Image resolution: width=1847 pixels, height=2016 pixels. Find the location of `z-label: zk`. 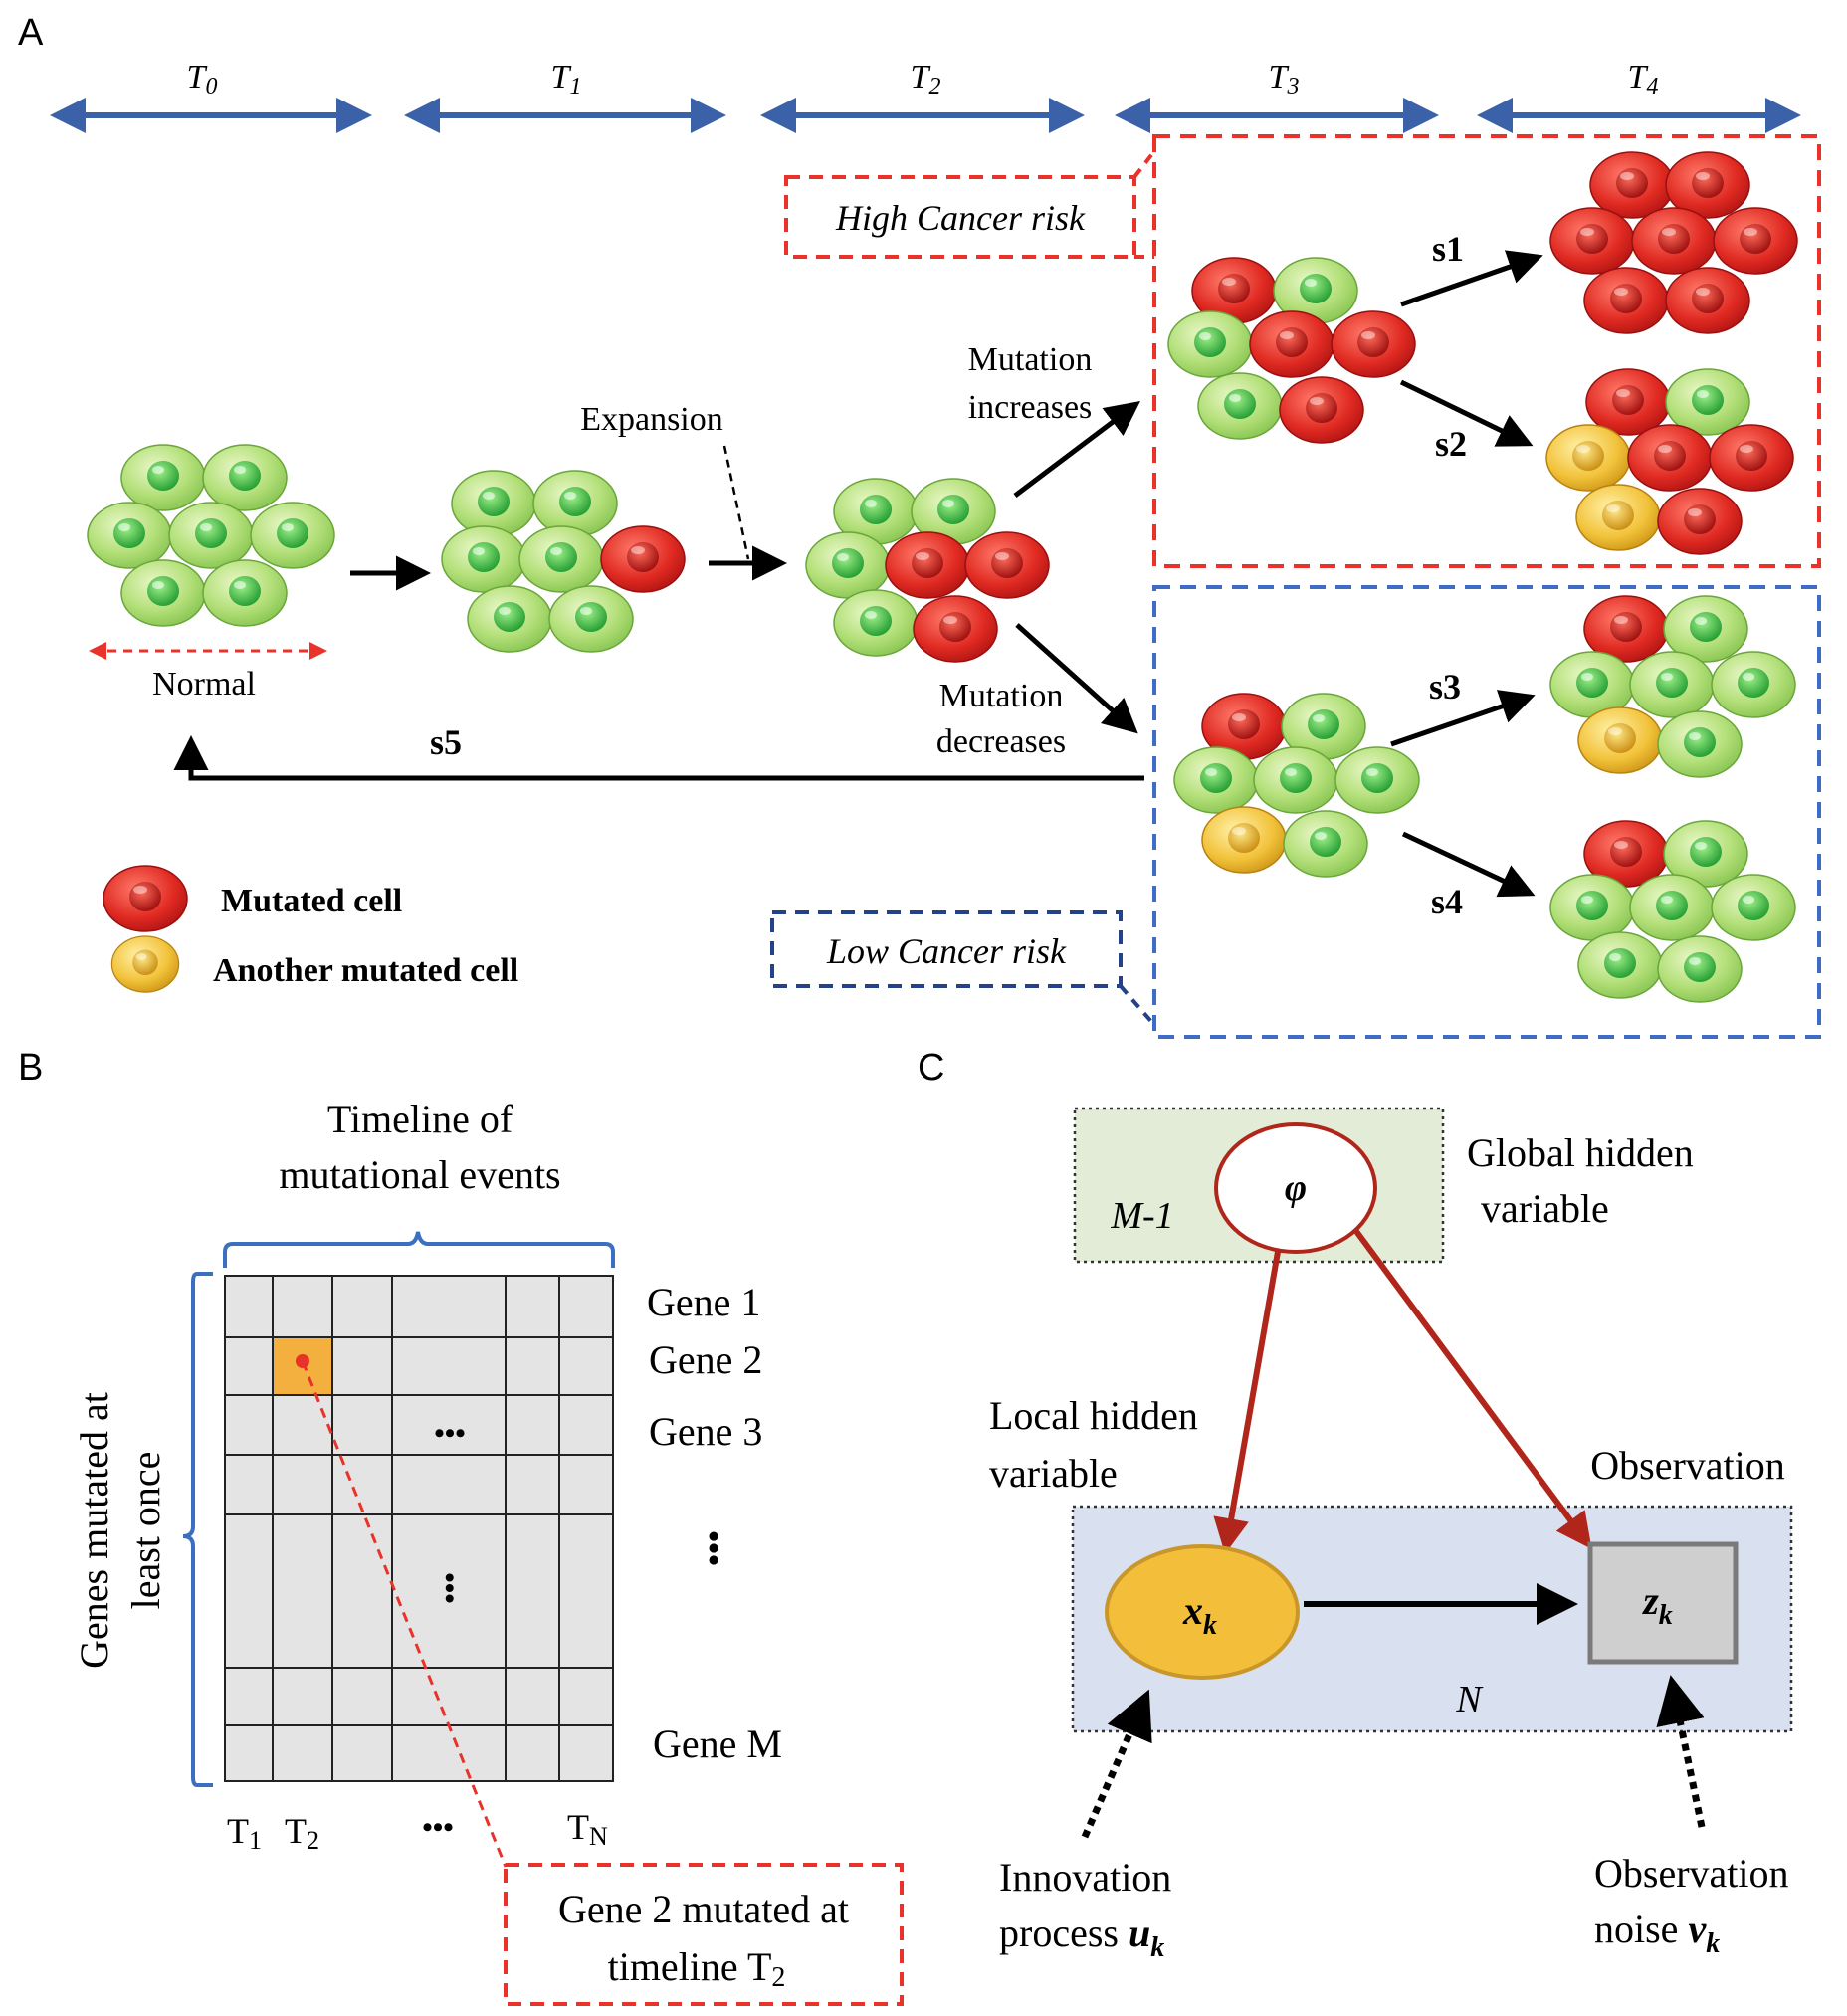

z-label: zk is located at coordinates (1657, 1604).